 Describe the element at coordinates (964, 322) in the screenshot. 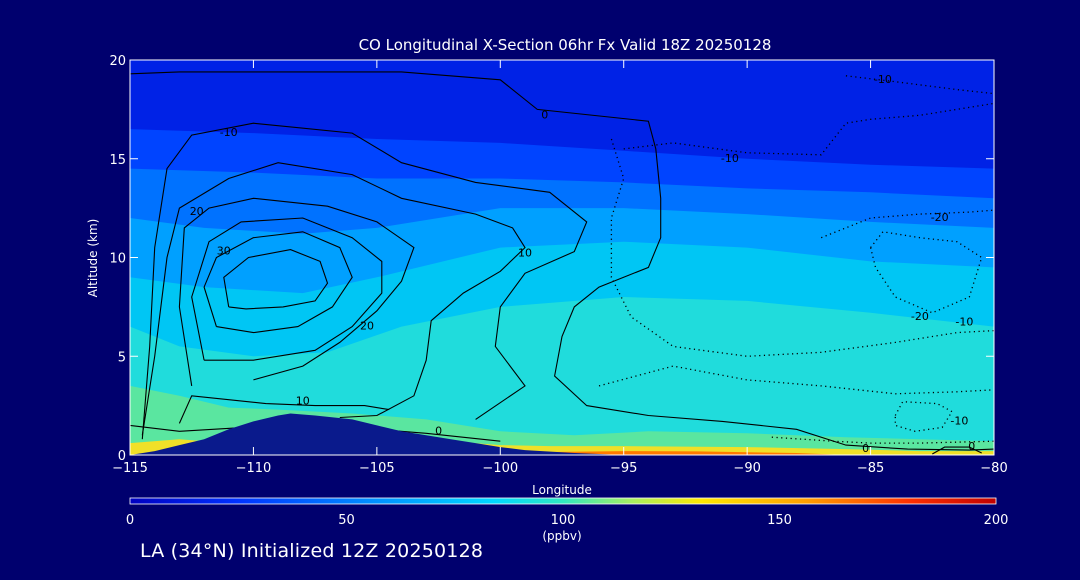

I see `contour-label-13: -10` at that location.